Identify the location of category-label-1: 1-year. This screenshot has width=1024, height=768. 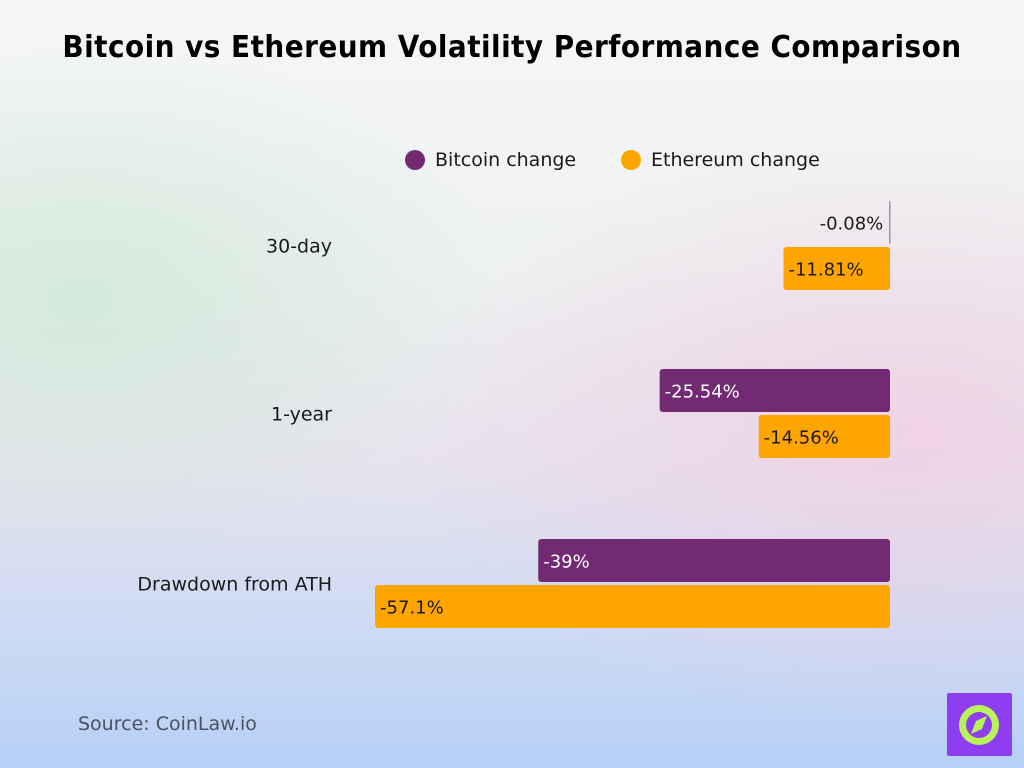
(301, 415).